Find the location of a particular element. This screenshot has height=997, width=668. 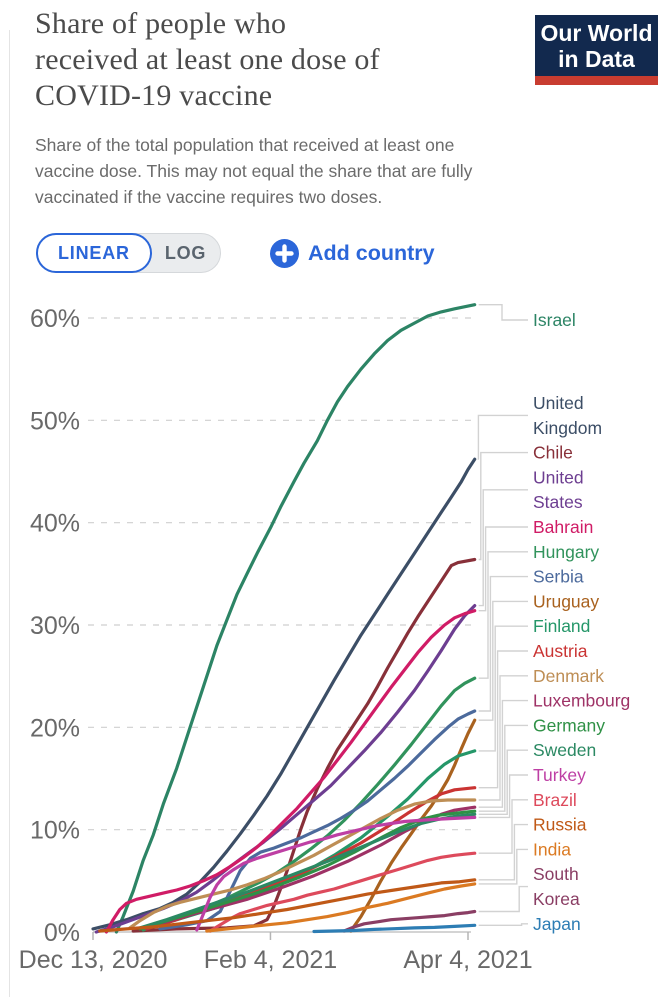

country-label-bahrain: Bahrain is located at coordinates (563, 527).